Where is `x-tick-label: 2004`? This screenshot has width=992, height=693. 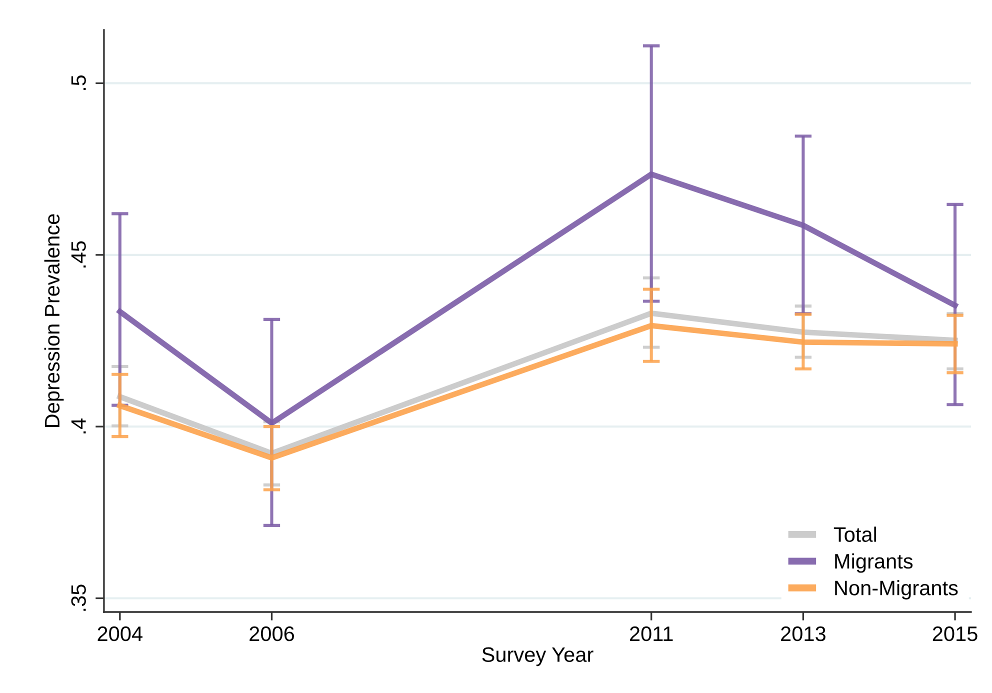 x-tick-label: 2004 is located at coordinates (120, 634).